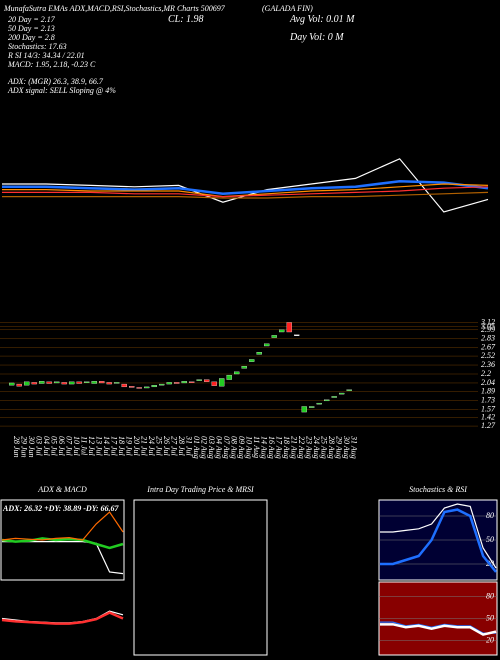 The width and height of the screenshot is (500, 660). I want to click on x-tick-label: 09 Aug, so click(241, 447).